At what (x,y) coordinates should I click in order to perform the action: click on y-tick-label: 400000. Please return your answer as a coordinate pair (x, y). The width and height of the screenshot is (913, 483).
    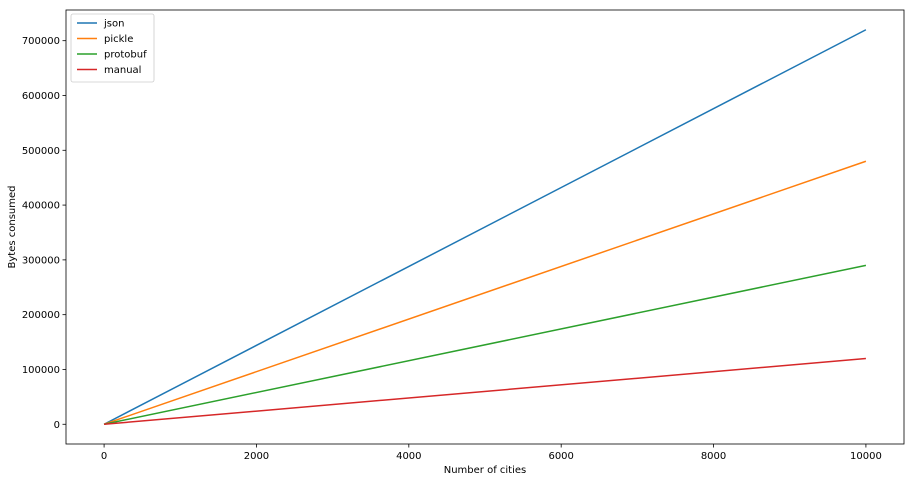
    Looking at the image, I should click on (41, 206).